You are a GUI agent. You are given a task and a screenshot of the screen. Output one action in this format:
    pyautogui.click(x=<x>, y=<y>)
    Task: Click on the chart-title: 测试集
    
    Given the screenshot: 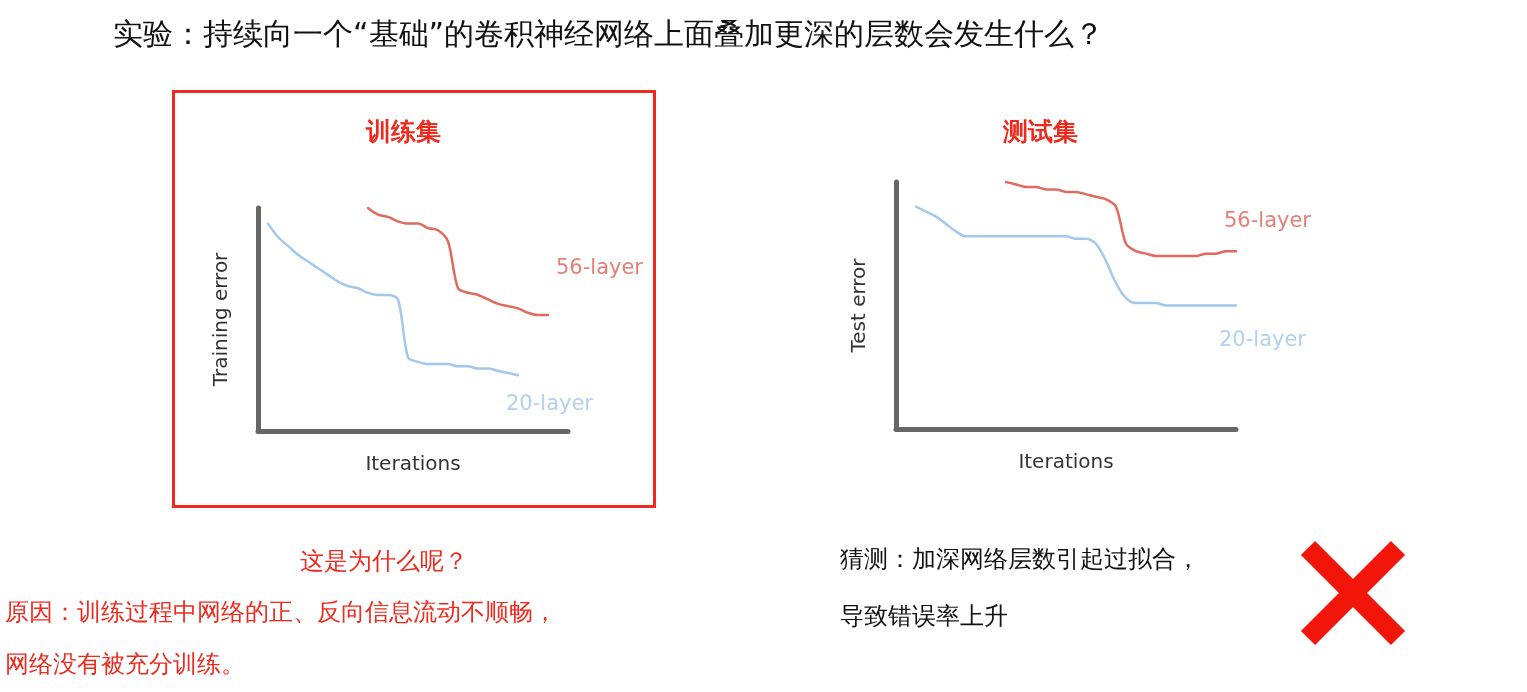 What is the action you would take?
    pyautogui.click(x=1039, y=131)
    